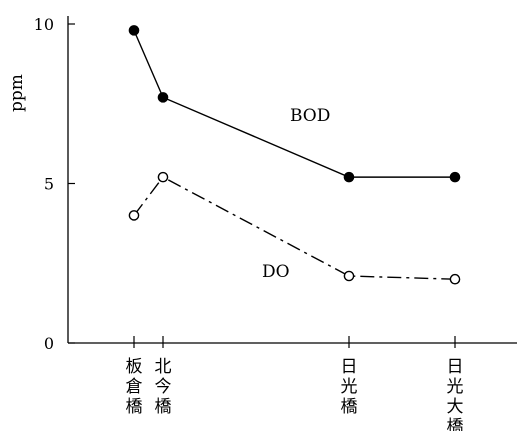  What do you see at coordinates (134, 387) in the screenshot?
I see `x-tick-label-char: 倉` at bounding box center [134, 387].